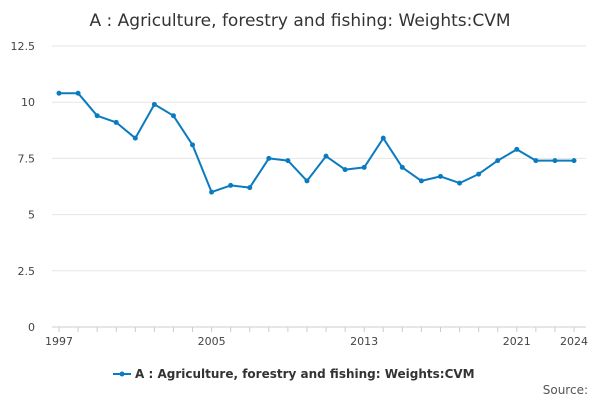 The image size is (600, 404). Describe the element at coordinates (565, 390) in the screenshot. I see `source-credit: Source:` at that location.